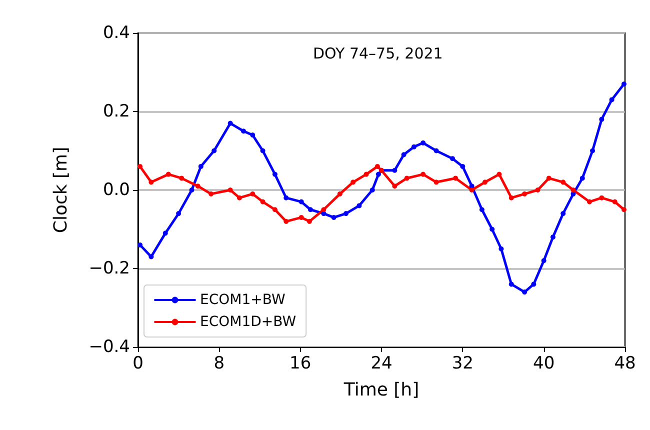  I want to click on x-tick-label: 24, so click(381, 364).